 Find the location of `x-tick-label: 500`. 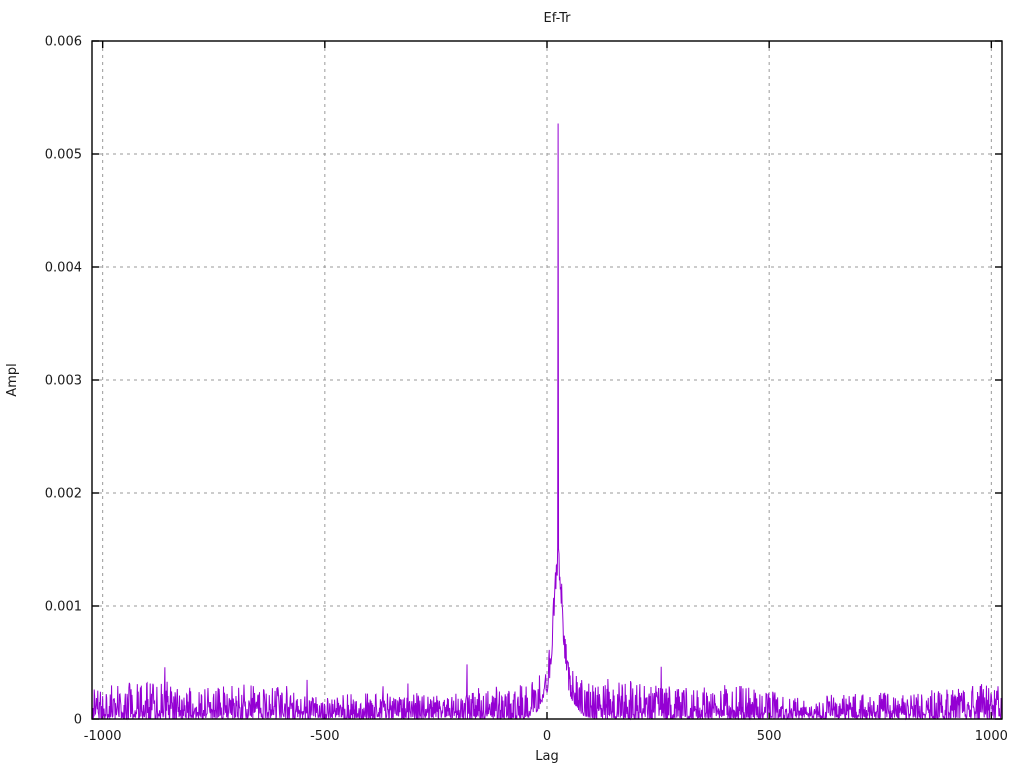

x-tick-label: 500 is located at coordinates (769, 736).